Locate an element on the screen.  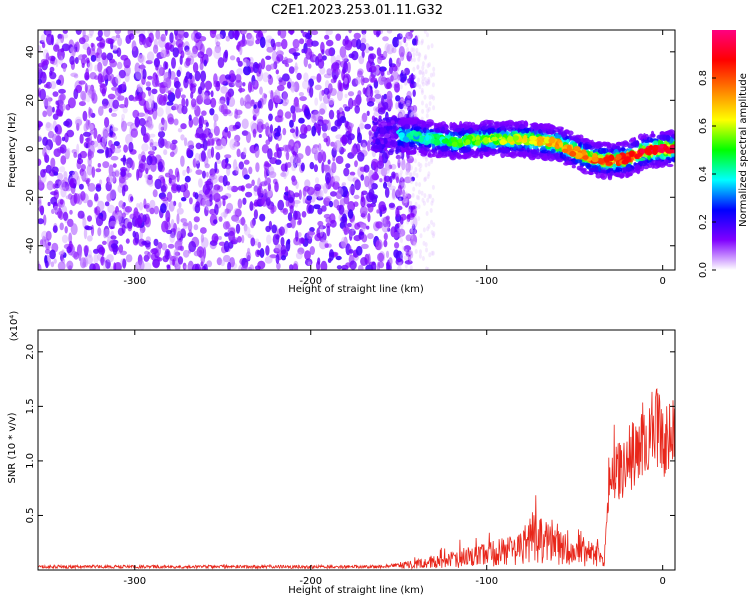
ridge-core is located at coordinates (468, 142).